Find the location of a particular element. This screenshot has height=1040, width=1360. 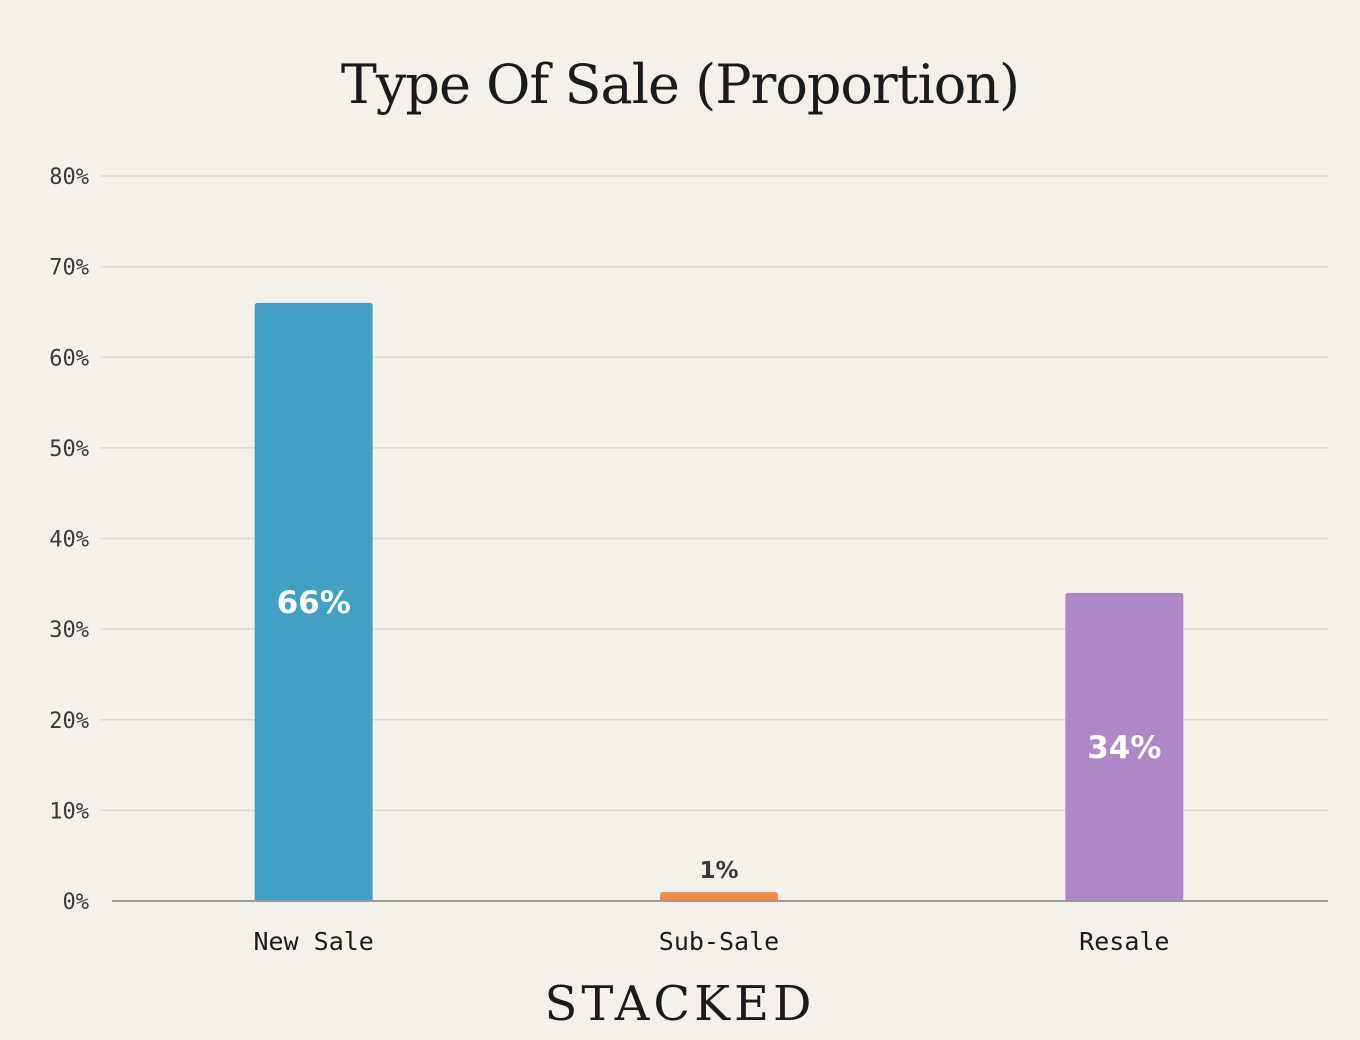

data-label: 34% is located at coordinates (1124, 748).